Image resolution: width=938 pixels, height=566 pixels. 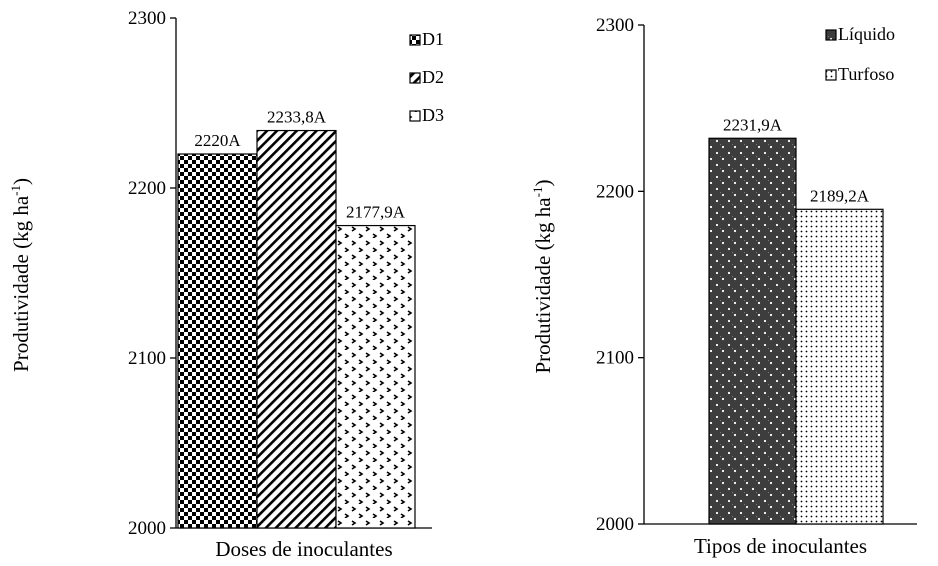 I want to click on legend-label-líquido: Líquido, so click(x=866, y=34).